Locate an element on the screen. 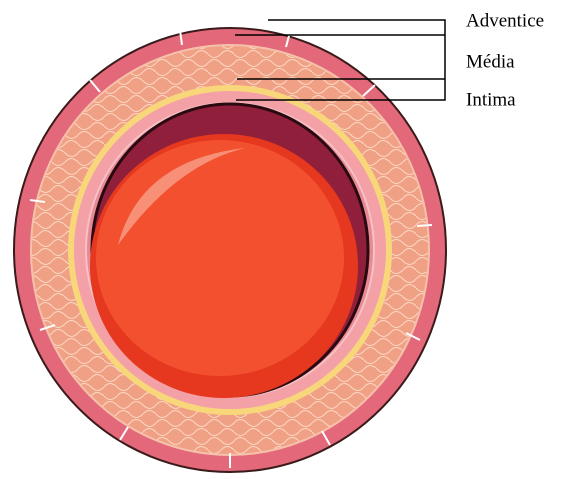 This screenshot has height=479, width=579. highlight is located at coordinates (181, 196).